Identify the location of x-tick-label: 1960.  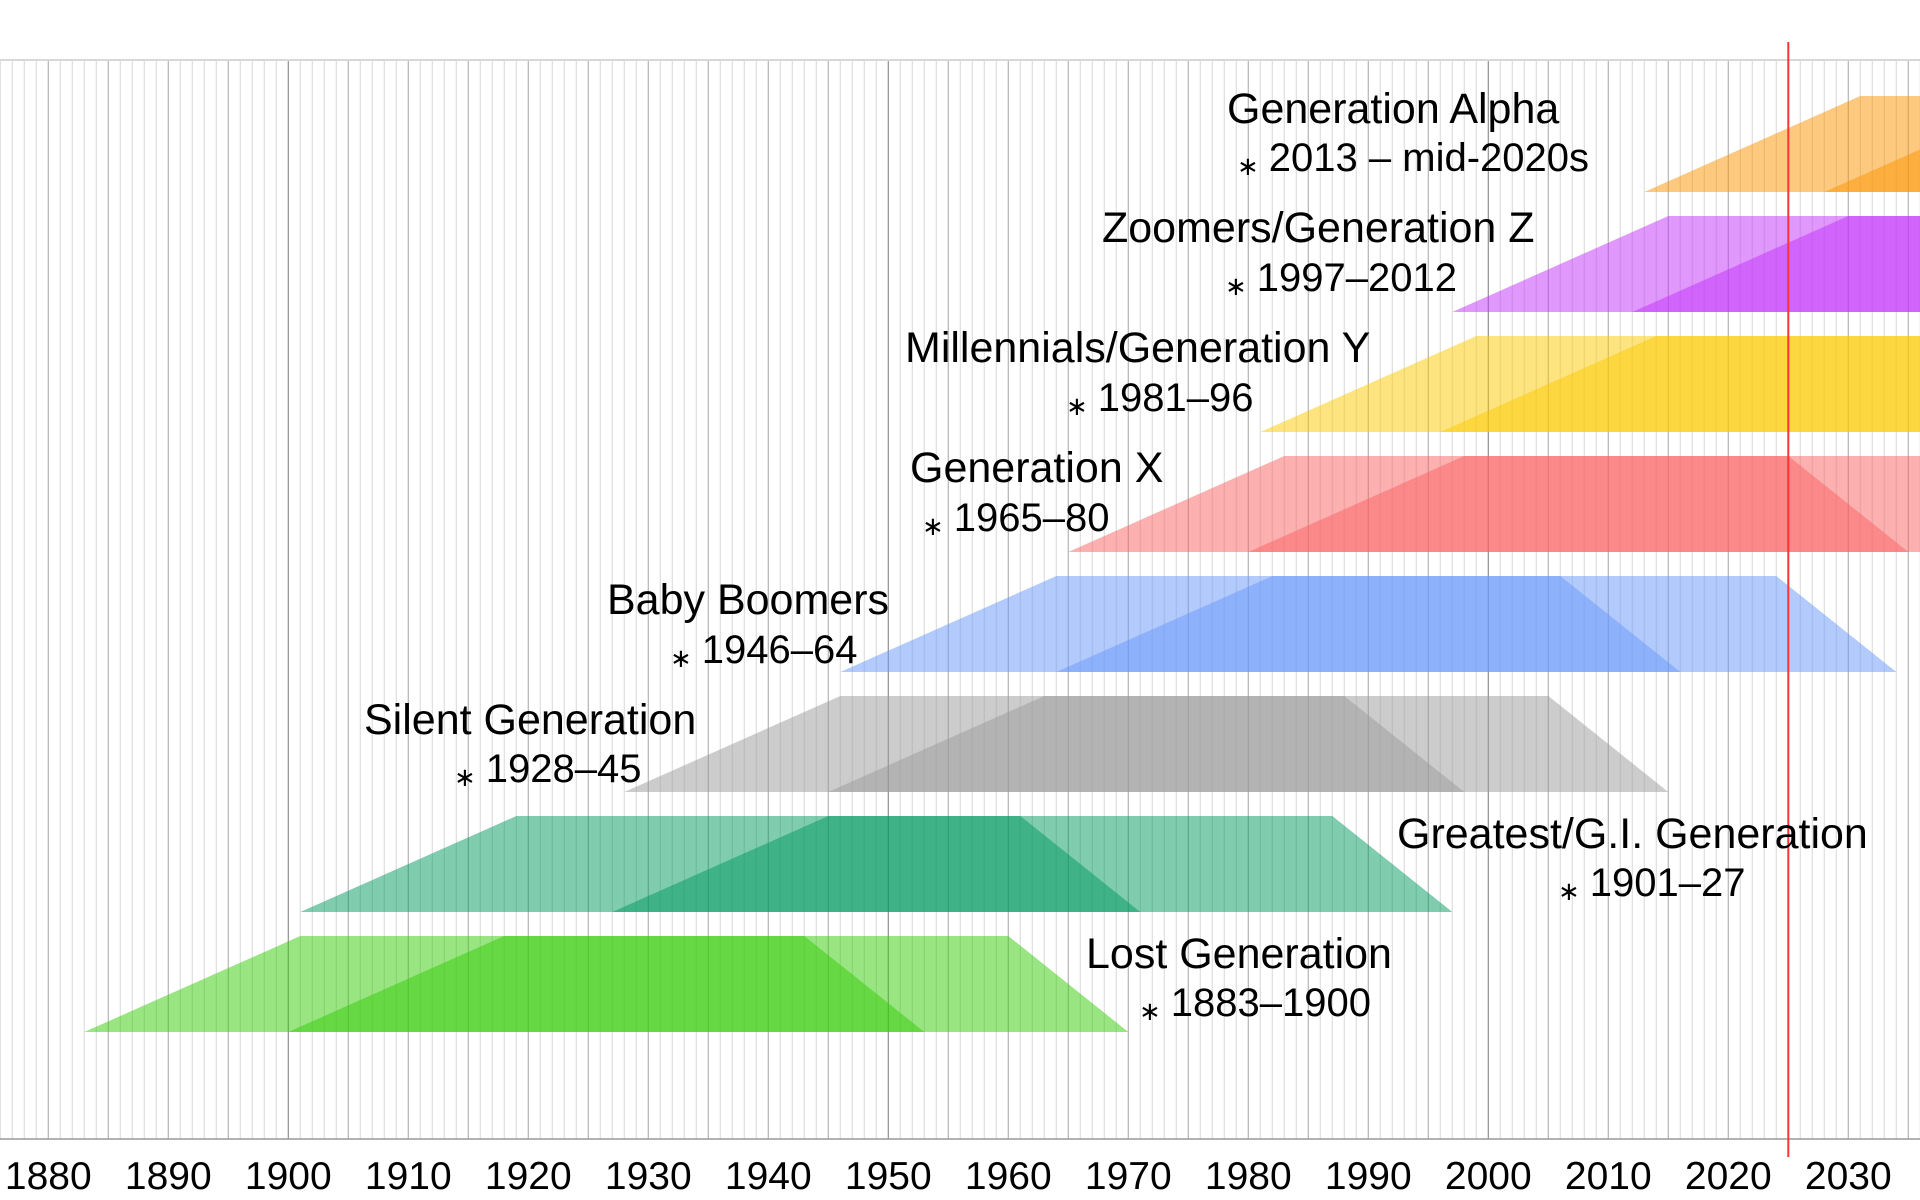
(1008, 1176).